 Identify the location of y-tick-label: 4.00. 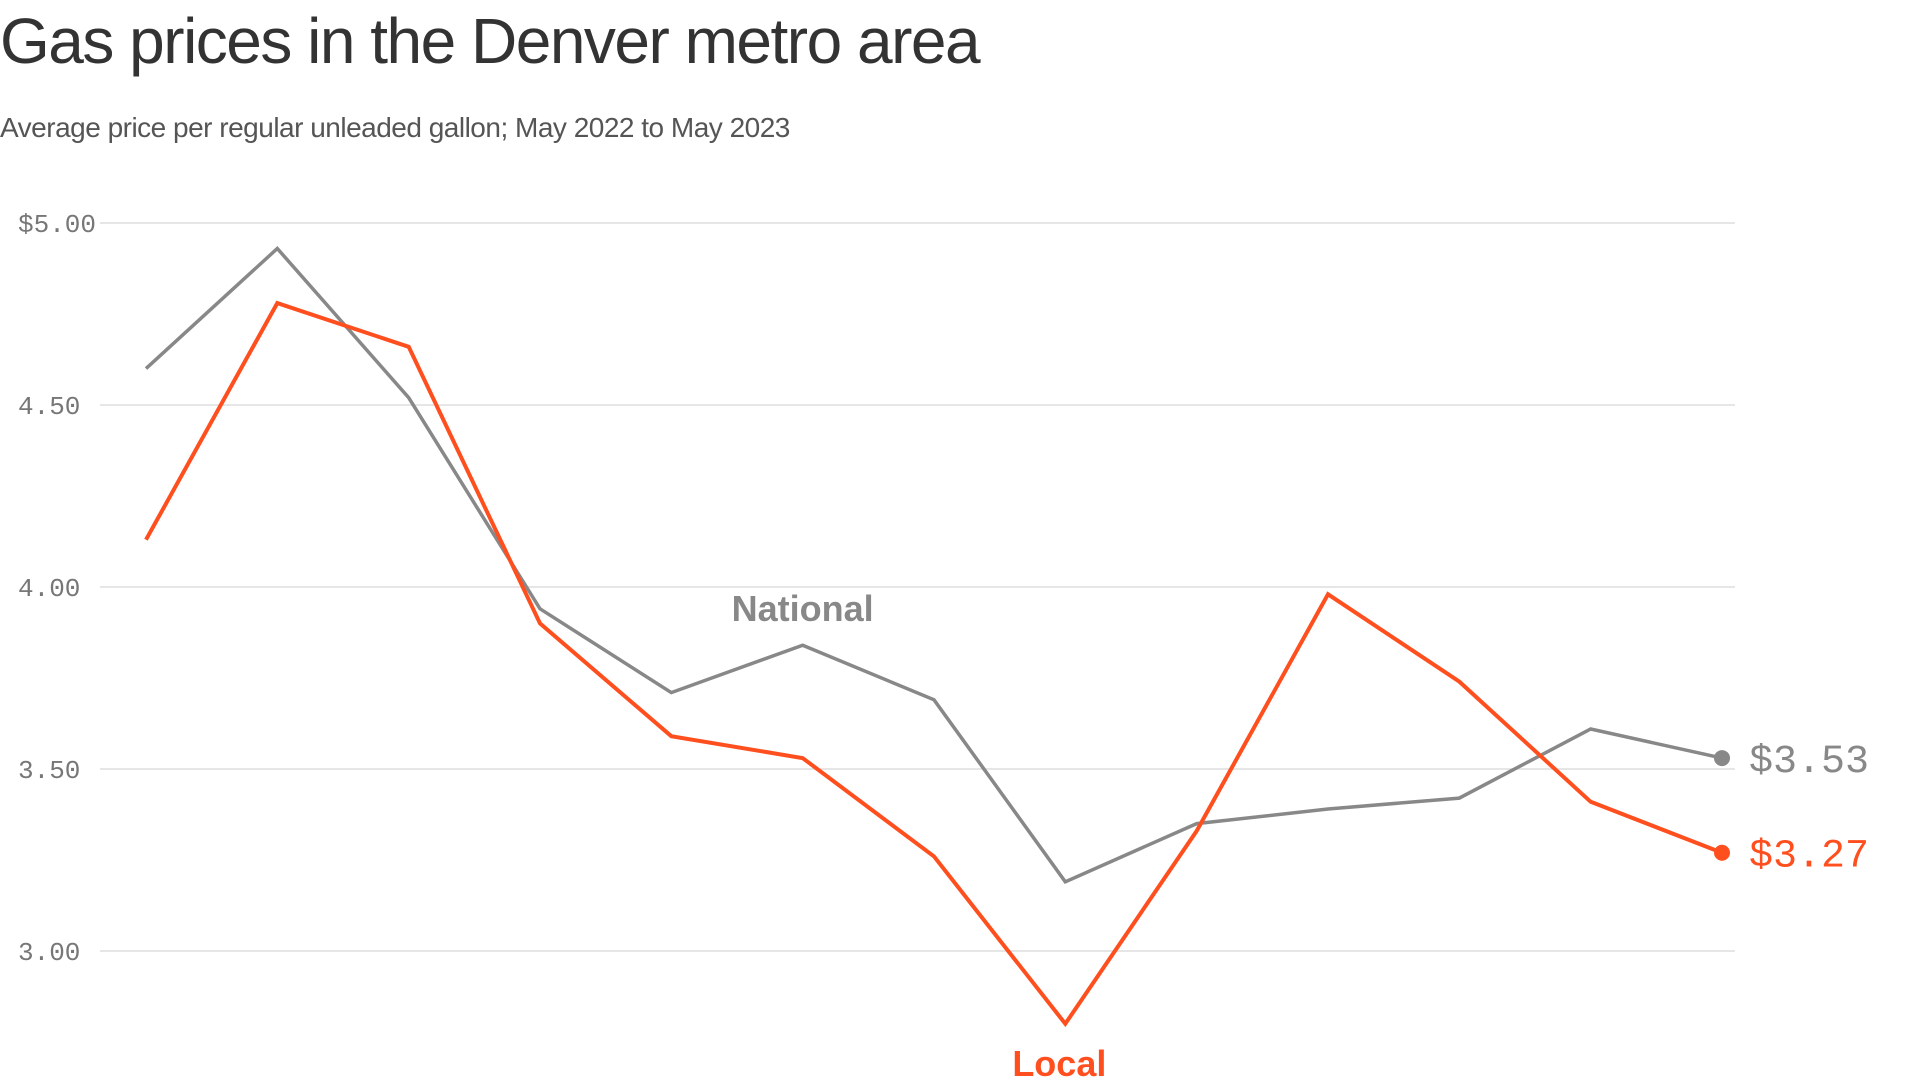
(49, 589).